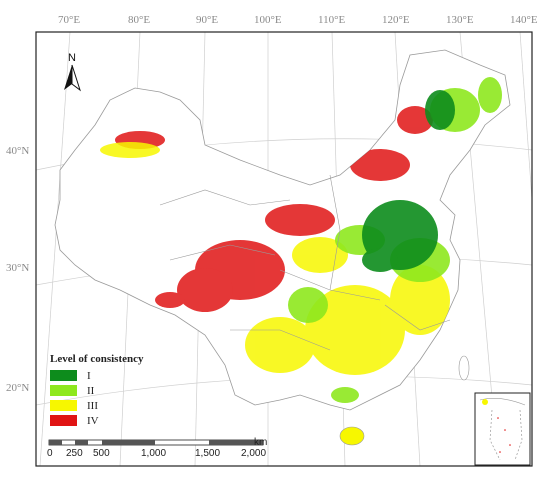 This screenshot has width=550, height=477. Describe the element at coordinates (464, 368) in the screenshot. I see `taiwan-island` at that location.